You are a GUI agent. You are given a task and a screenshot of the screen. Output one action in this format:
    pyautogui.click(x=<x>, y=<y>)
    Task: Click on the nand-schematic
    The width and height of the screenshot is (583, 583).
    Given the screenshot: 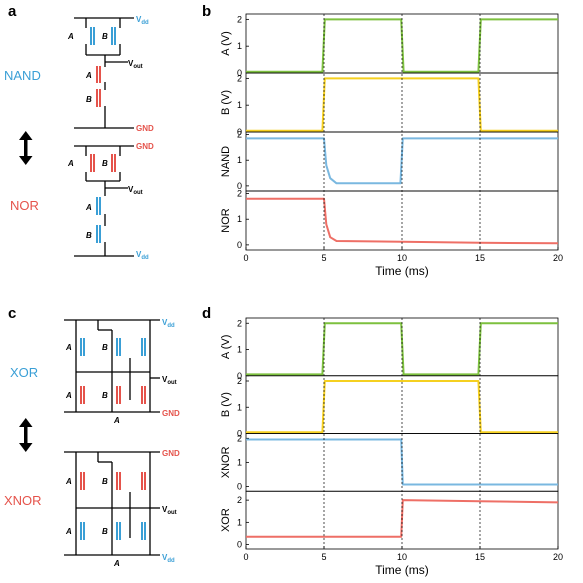 What is the action you would take?
    pyautogui.click(x=104, y=73)
    